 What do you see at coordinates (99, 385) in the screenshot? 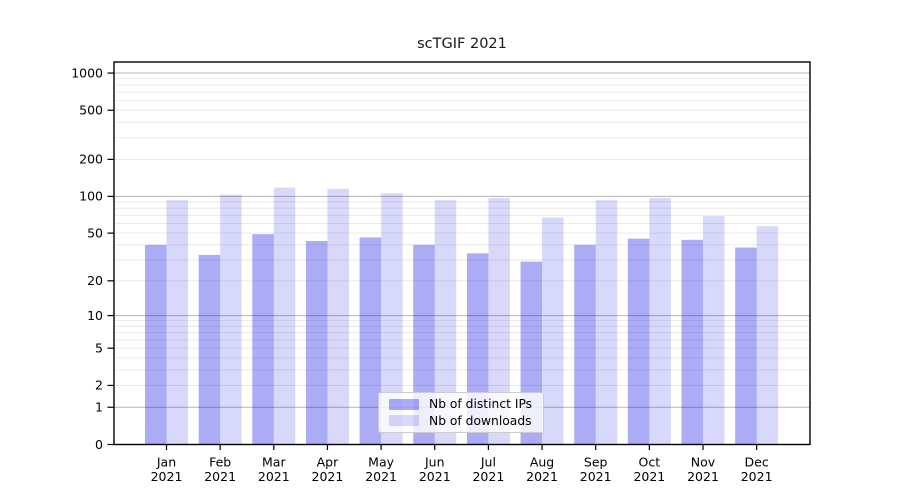
I see `y-tick-label: 2` at bounding box center [99, 385].